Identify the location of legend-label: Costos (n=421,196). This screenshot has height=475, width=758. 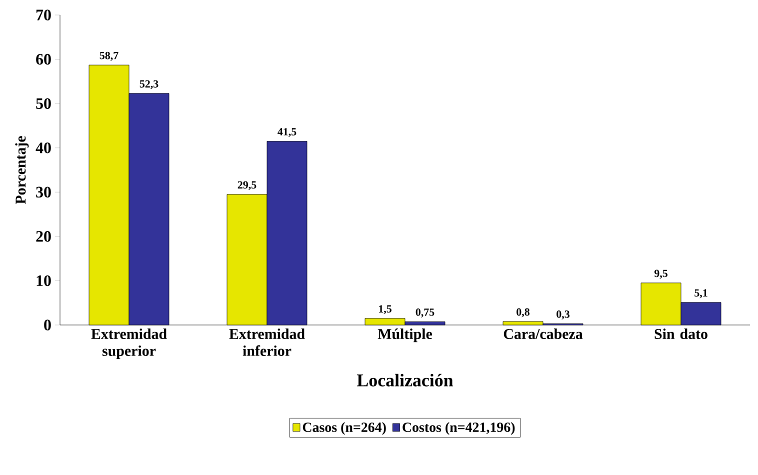
(458, 428).